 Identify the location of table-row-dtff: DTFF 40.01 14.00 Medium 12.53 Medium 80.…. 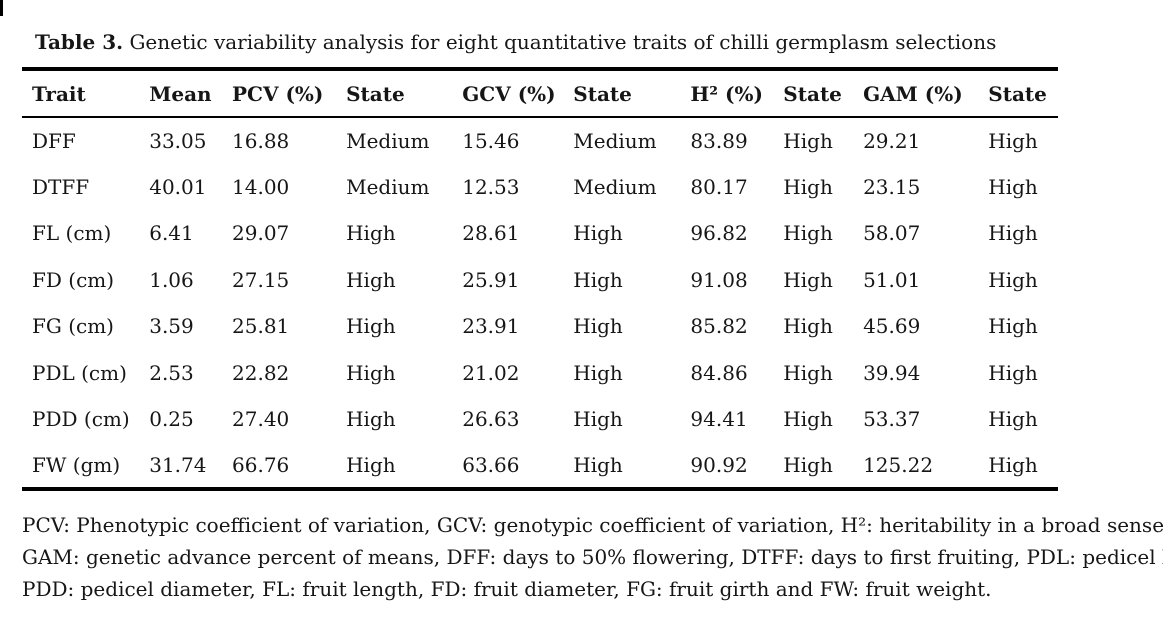
(540, 187).